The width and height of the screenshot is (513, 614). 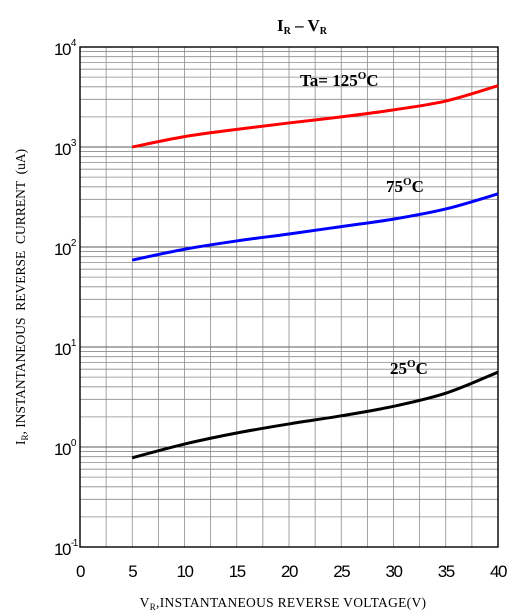 What do you see at coordinates (446, 571) in the screenshot?
I see `x-tick-label: 35` at bounding box center [446, 571].